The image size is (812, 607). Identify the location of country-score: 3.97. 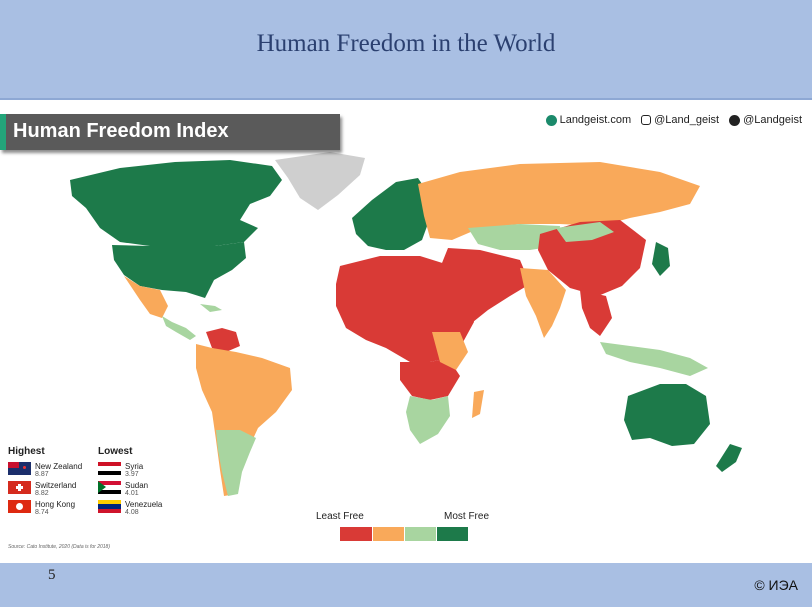
(132, 474).